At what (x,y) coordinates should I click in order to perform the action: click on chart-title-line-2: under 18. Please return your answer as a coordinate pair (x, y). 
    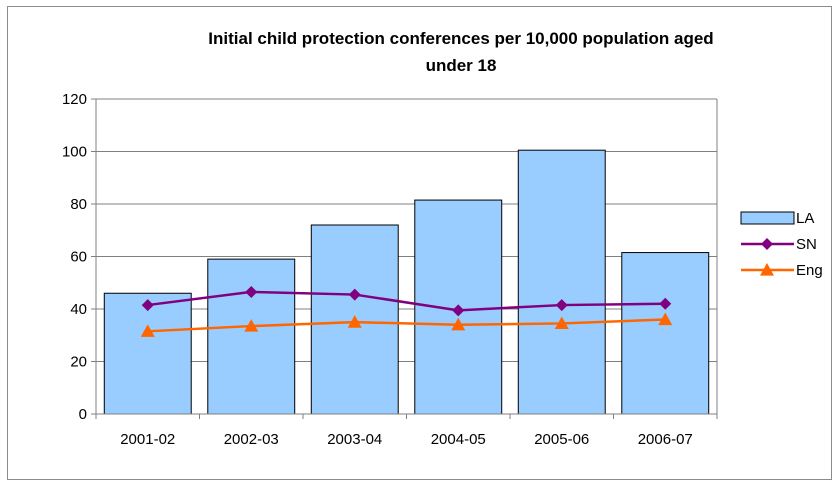
    Looking at the image, I should click on (461, 65).